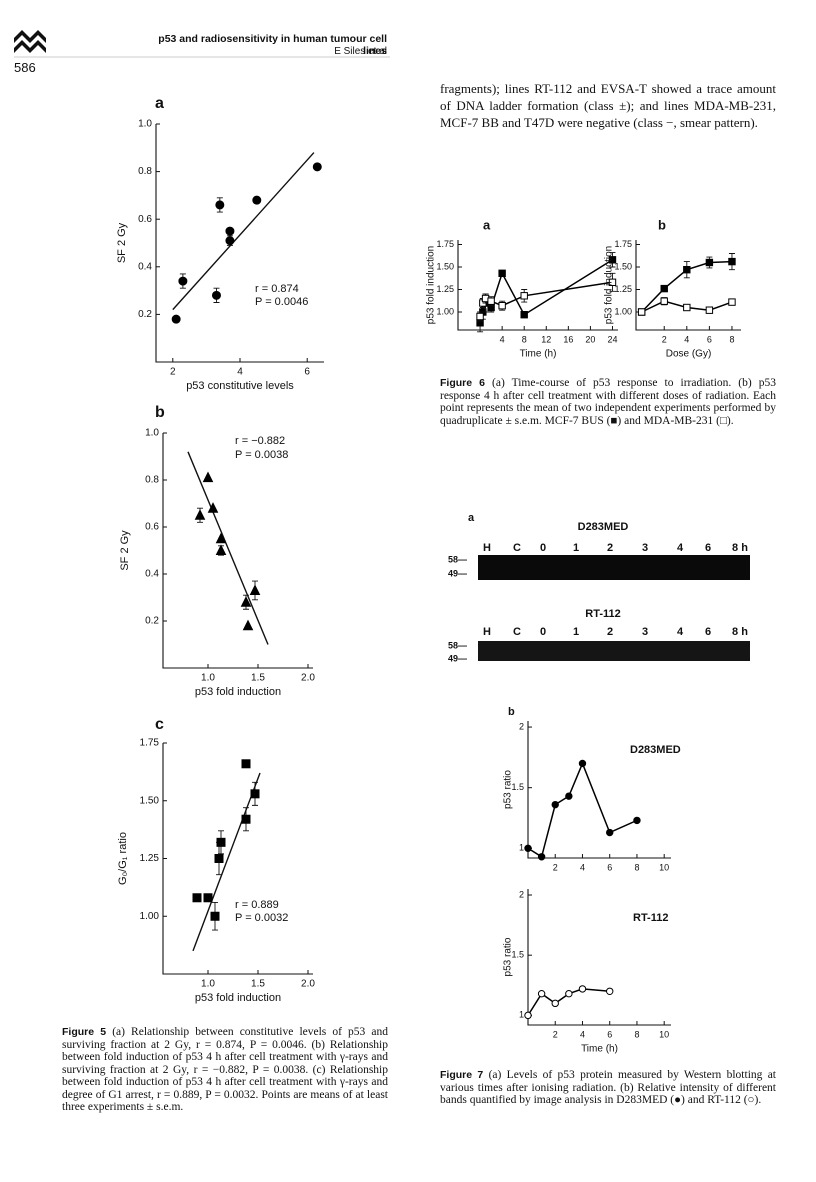 The height and width of the screenshot is (1182, 816). What do you see at coordinates (740, 632) in the screenshot?
I see `lane-label: 8 h` at bounding box center [740, 632].